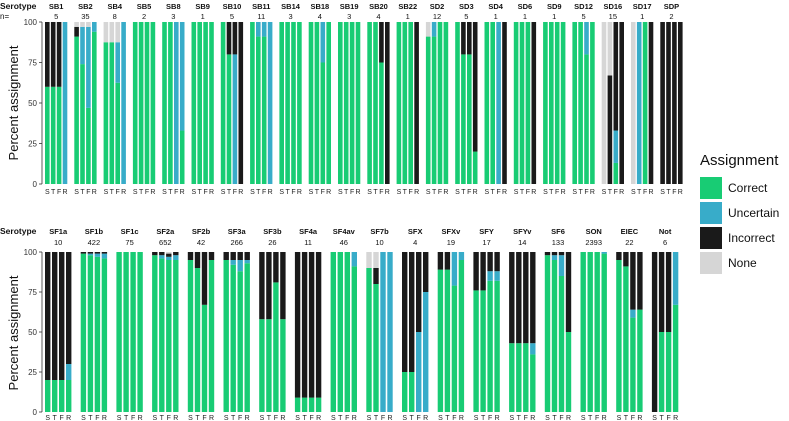 Image resolution: width=789 pixels, height=421 pixels. I want to click on sample-count-label: 6, so click(665, 242).